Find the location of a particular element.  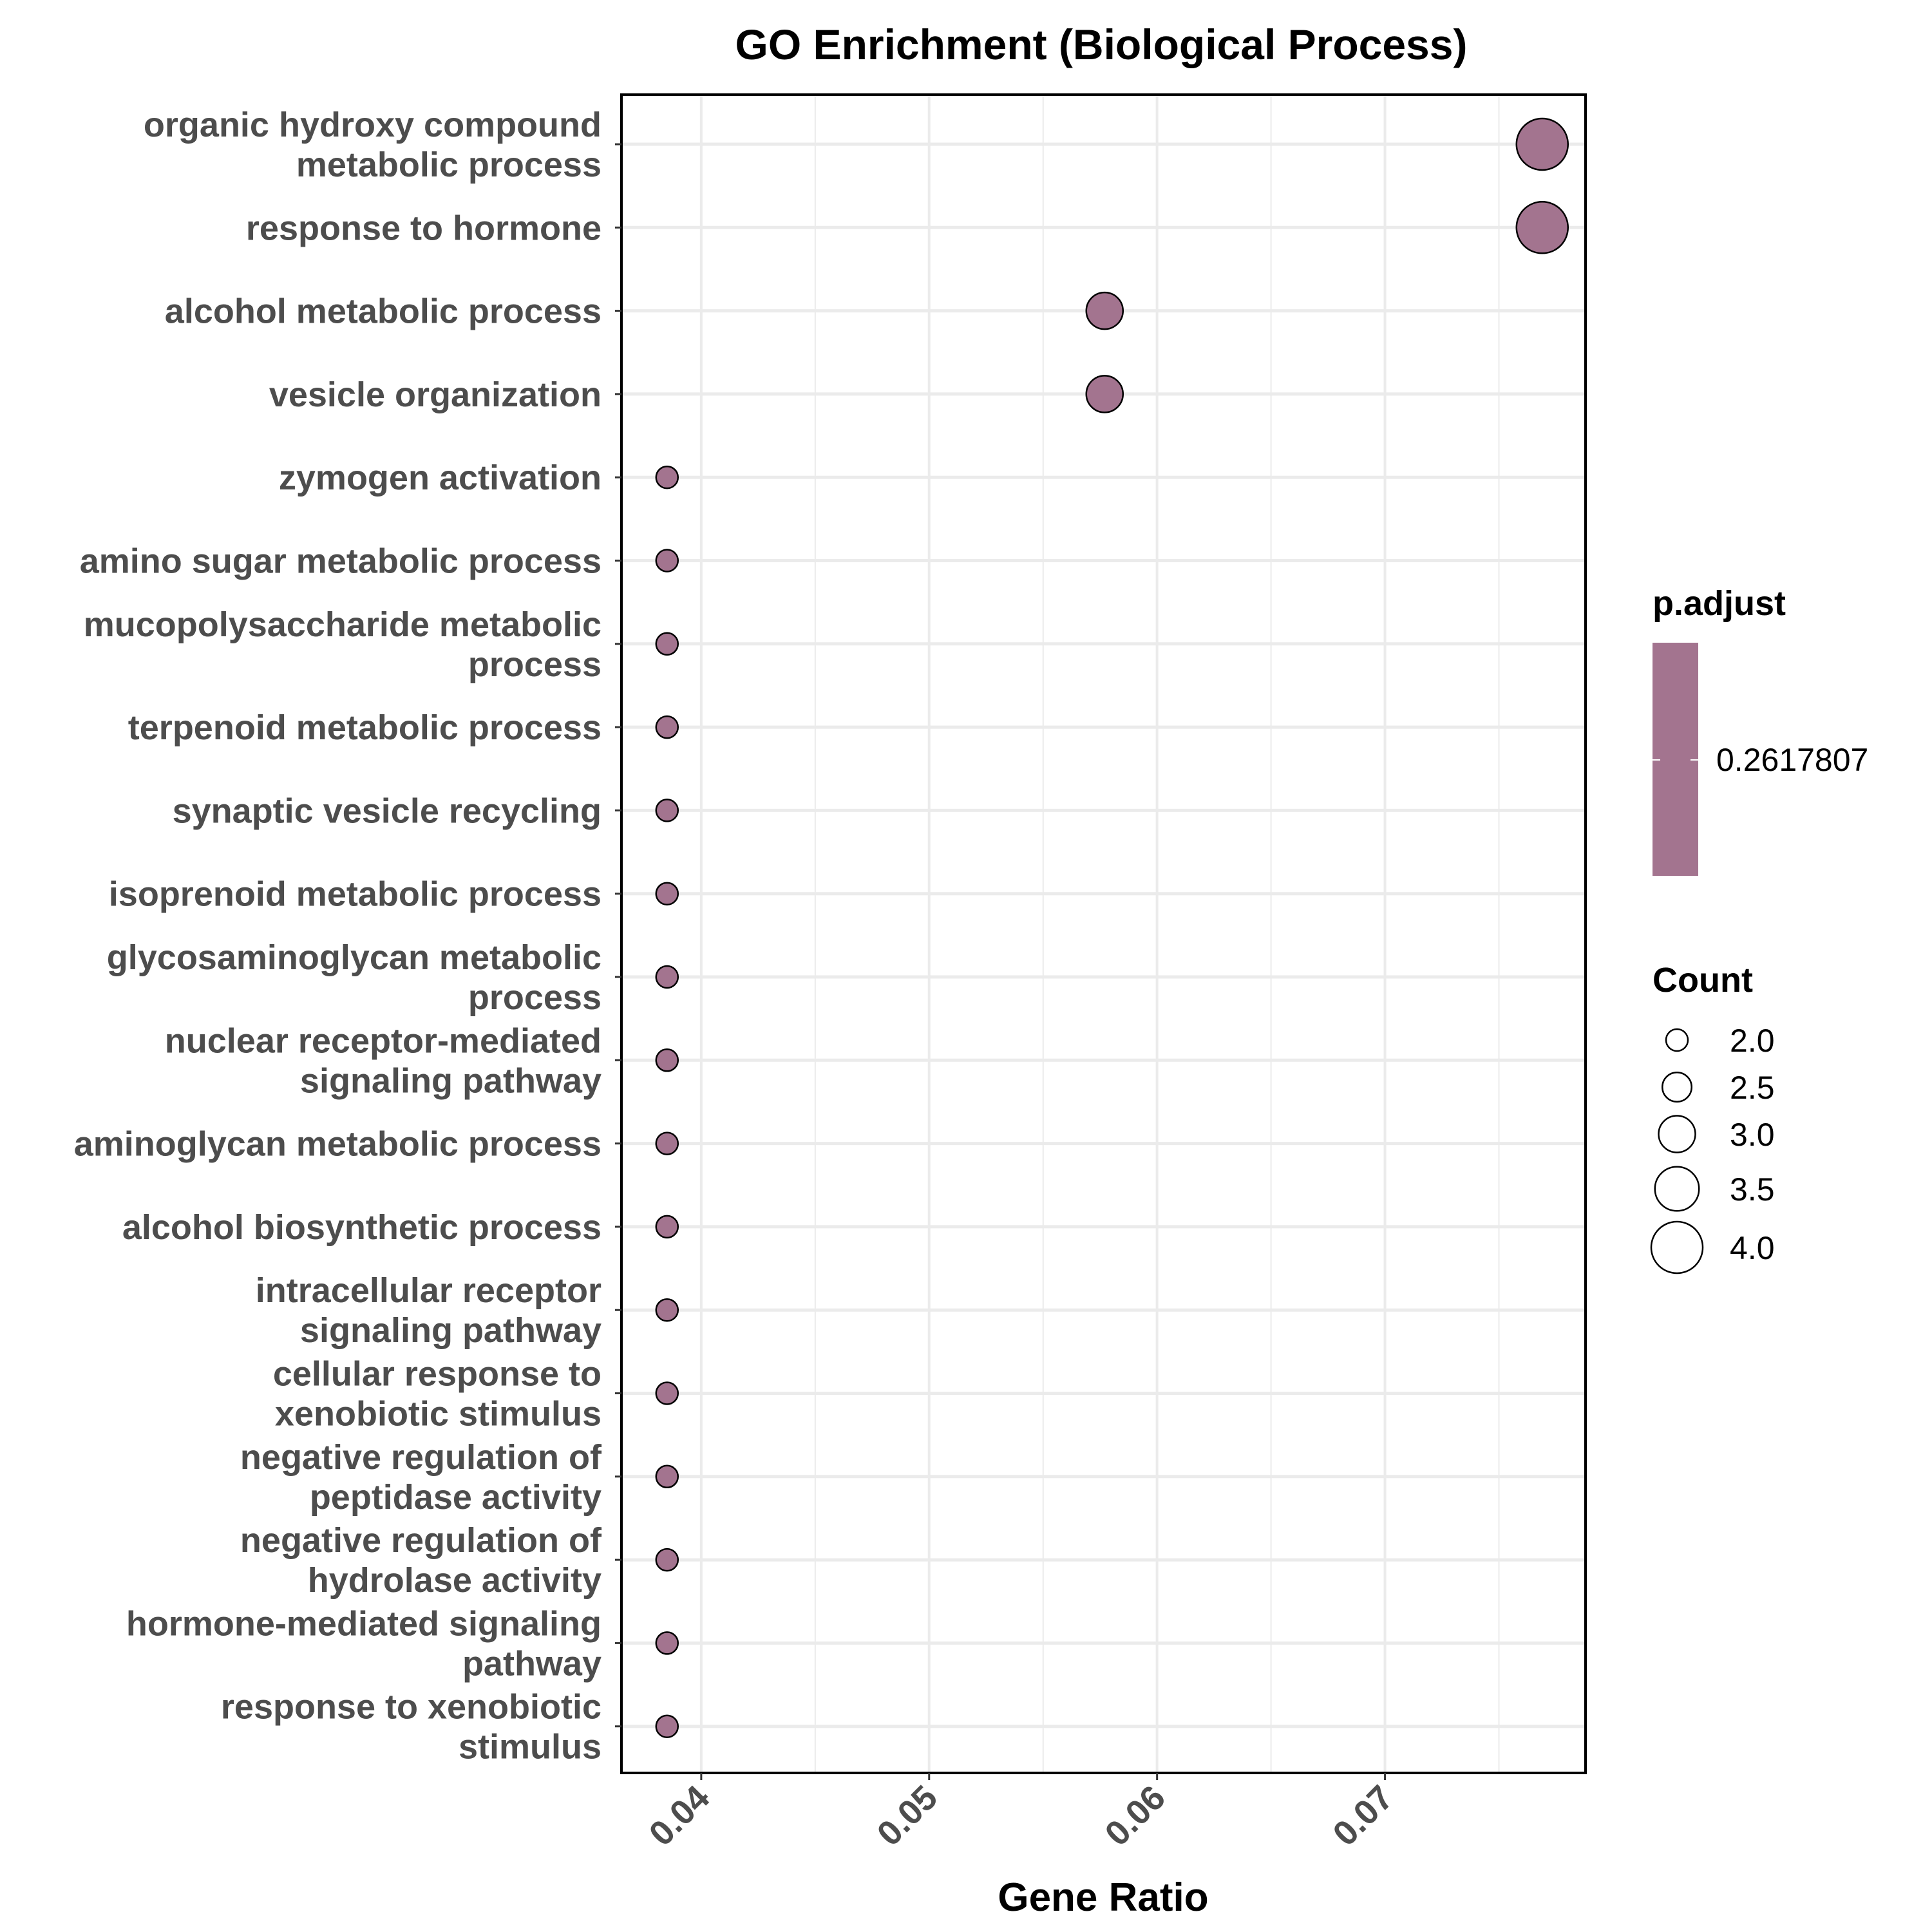

y-axis-label: amino sugar metabolic process is located at coordinates (340, 561).